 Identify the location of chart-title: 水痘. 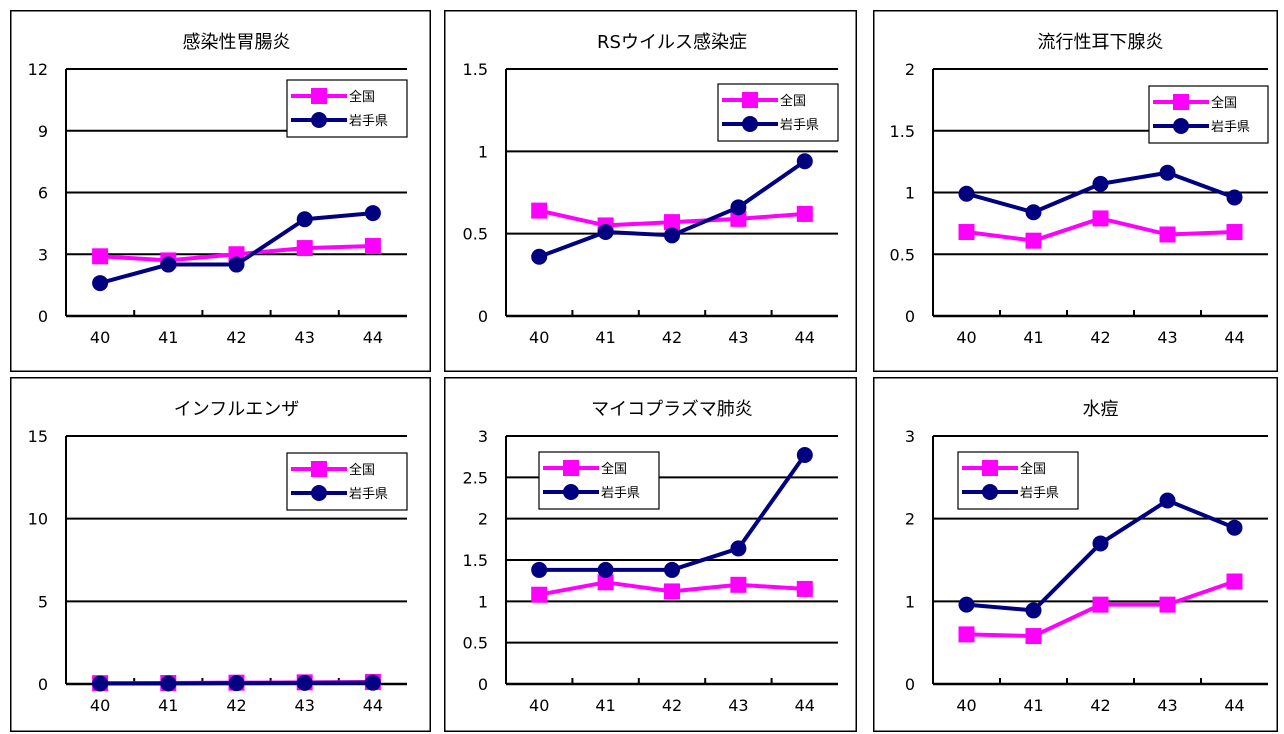
(1101, 409).